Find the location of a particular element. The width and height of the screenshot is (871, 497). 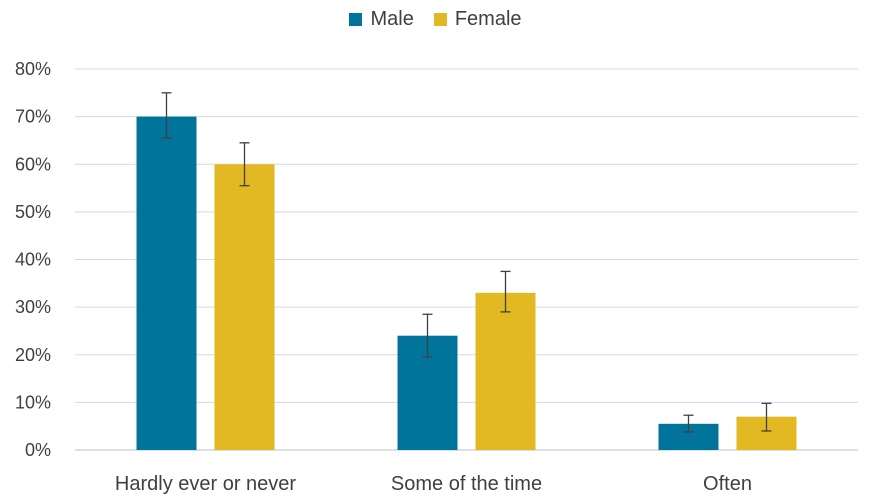

y-tick-label: 70% is located at coordinates (33, 117).